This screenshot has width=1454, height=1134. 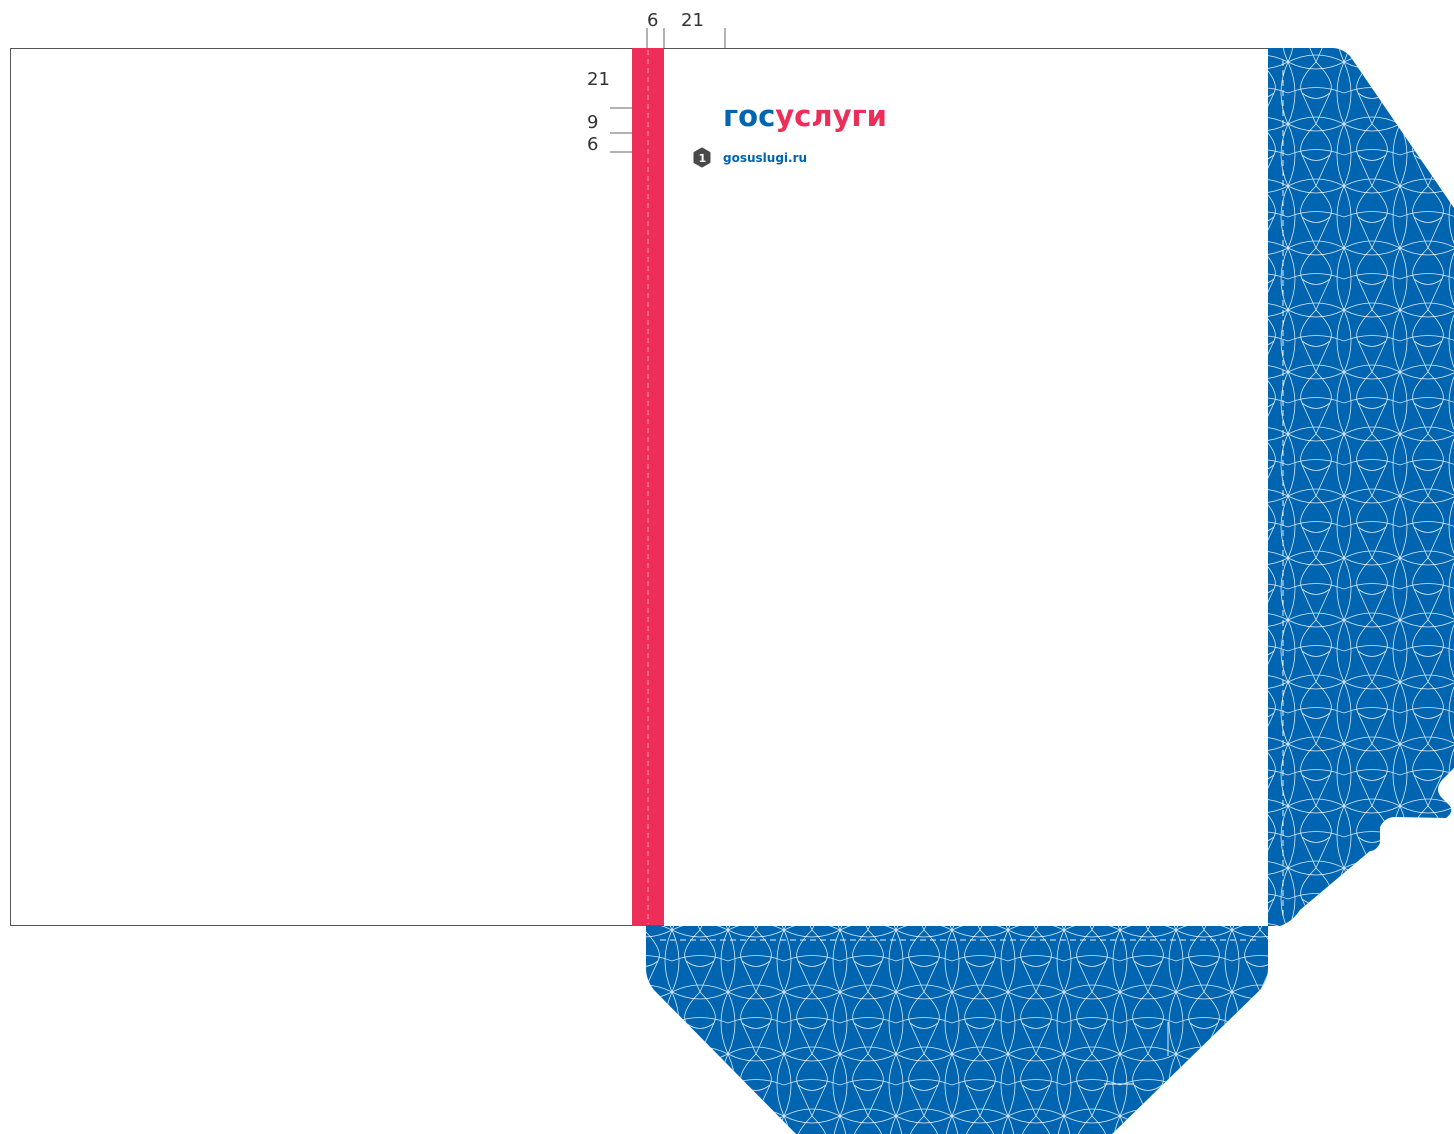 What do you see at coordinates (648, 487) in the screenshot?
I see `spine` at bounding box center [648, 487].